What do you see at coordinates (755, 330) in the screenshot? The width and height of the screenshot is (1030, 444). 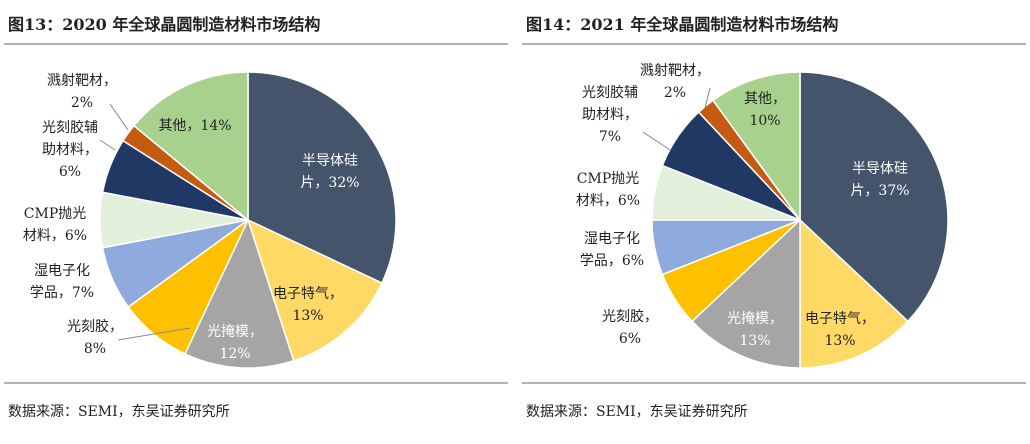 I see `data-label: 光掩模， 13%` at bounding box center [755, 330].